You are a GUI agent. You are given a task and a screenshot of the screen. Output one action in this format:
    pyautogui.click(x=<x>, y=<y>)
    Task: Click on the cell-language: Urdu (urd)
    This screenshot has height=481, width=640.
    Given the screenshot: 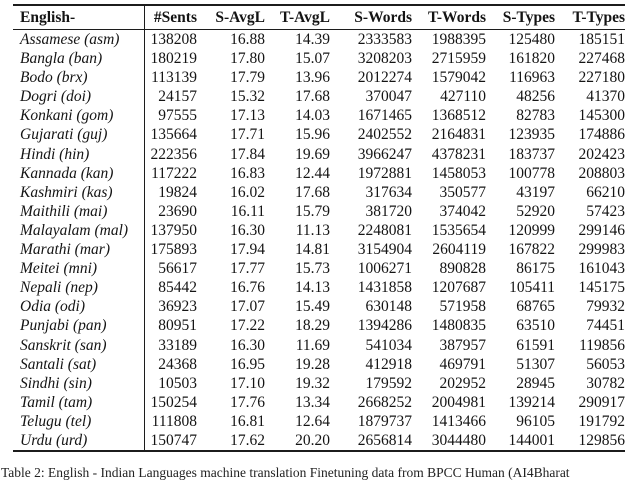 What is the action you would take?
    pyautogui.click(x=79, y=441)
    